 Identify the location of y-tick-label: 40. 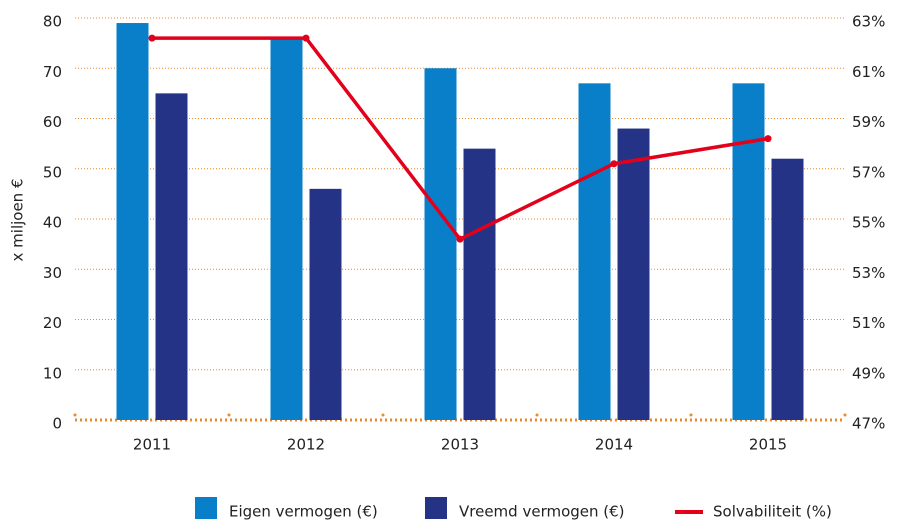
(52, 223).